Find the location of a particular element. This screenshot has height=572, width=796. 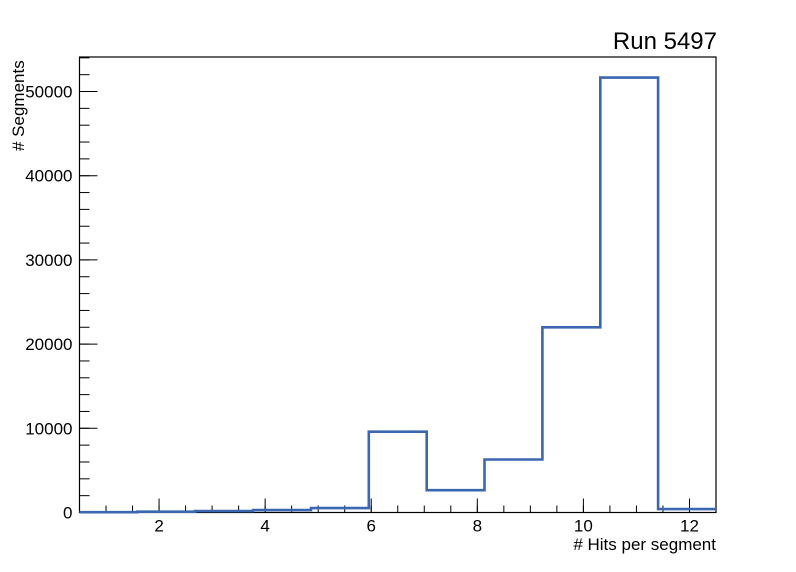

x-tick-label: 4 is located at coordinates (264, 526).